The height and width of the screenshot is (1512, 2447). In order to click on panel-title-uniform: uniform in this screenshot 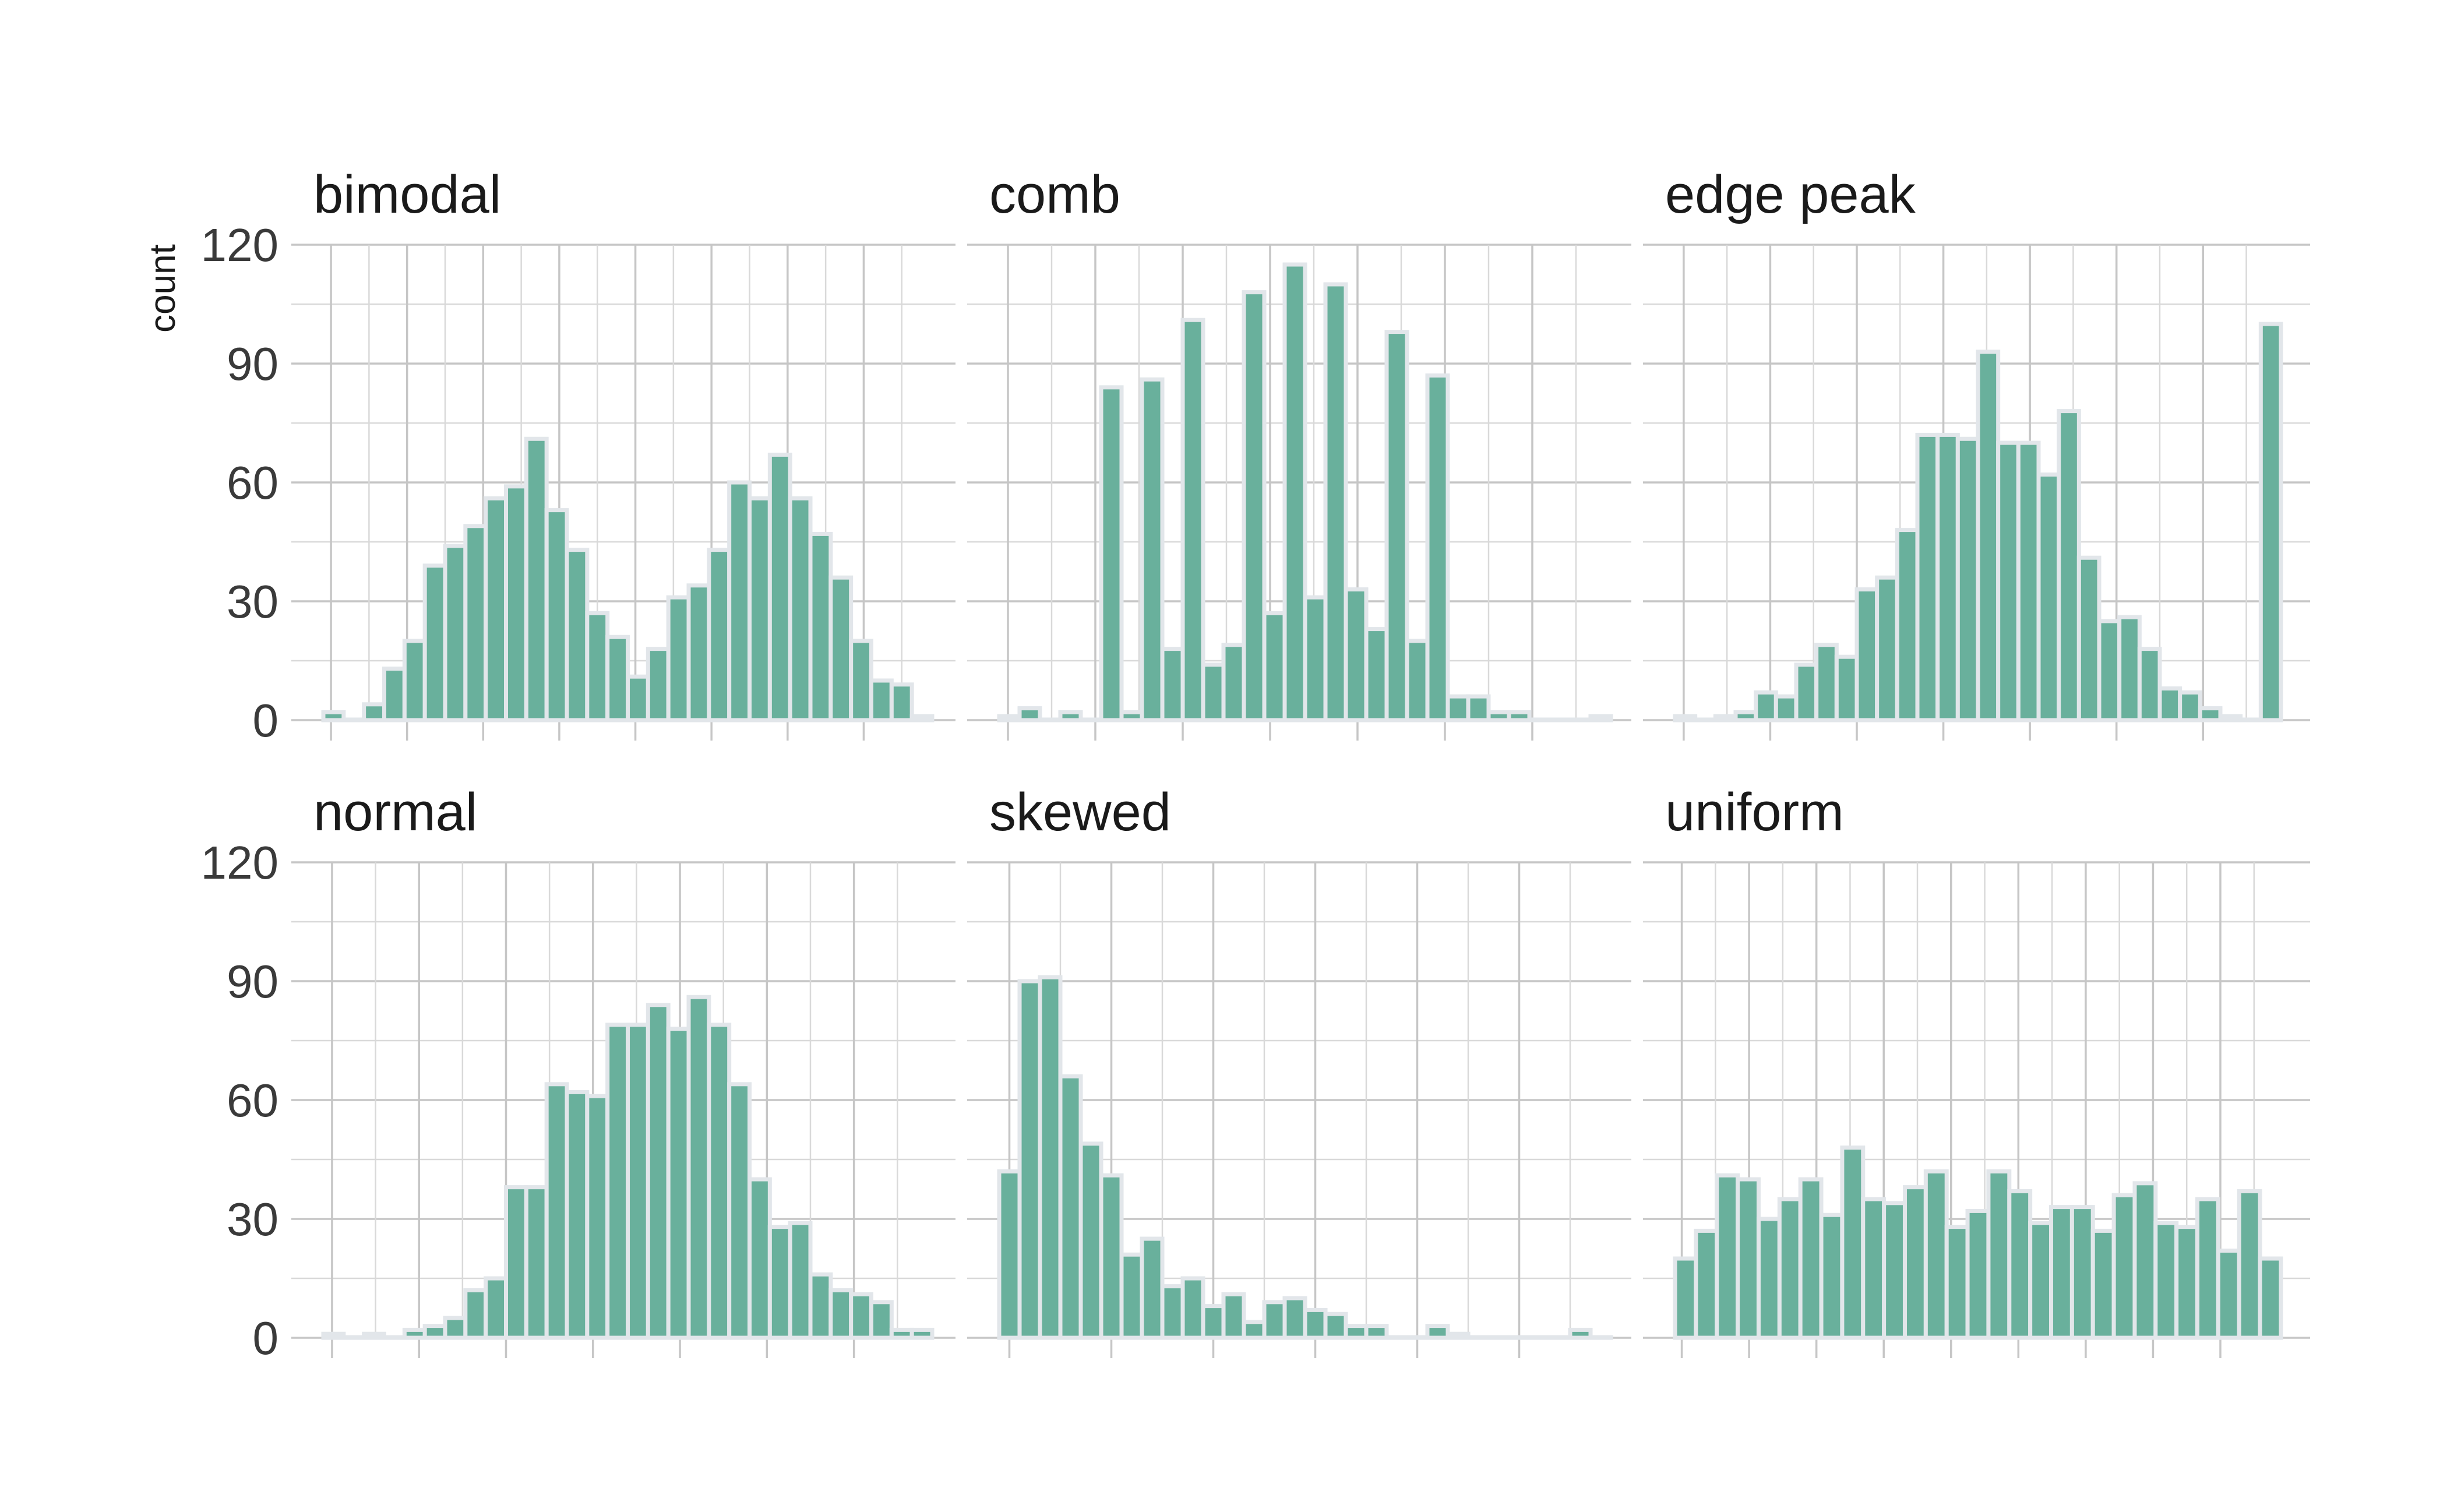, I will do `click(1754, 812)`.